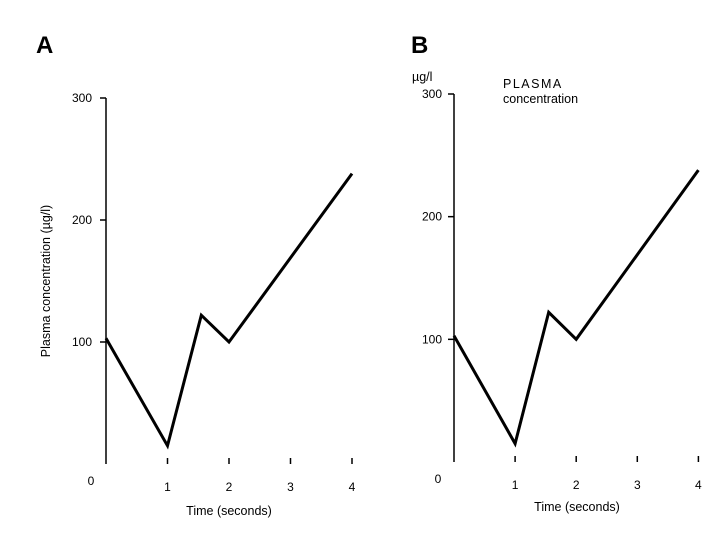  I want to click on panel-a-y-tick-label: 300, so click(82, 98).